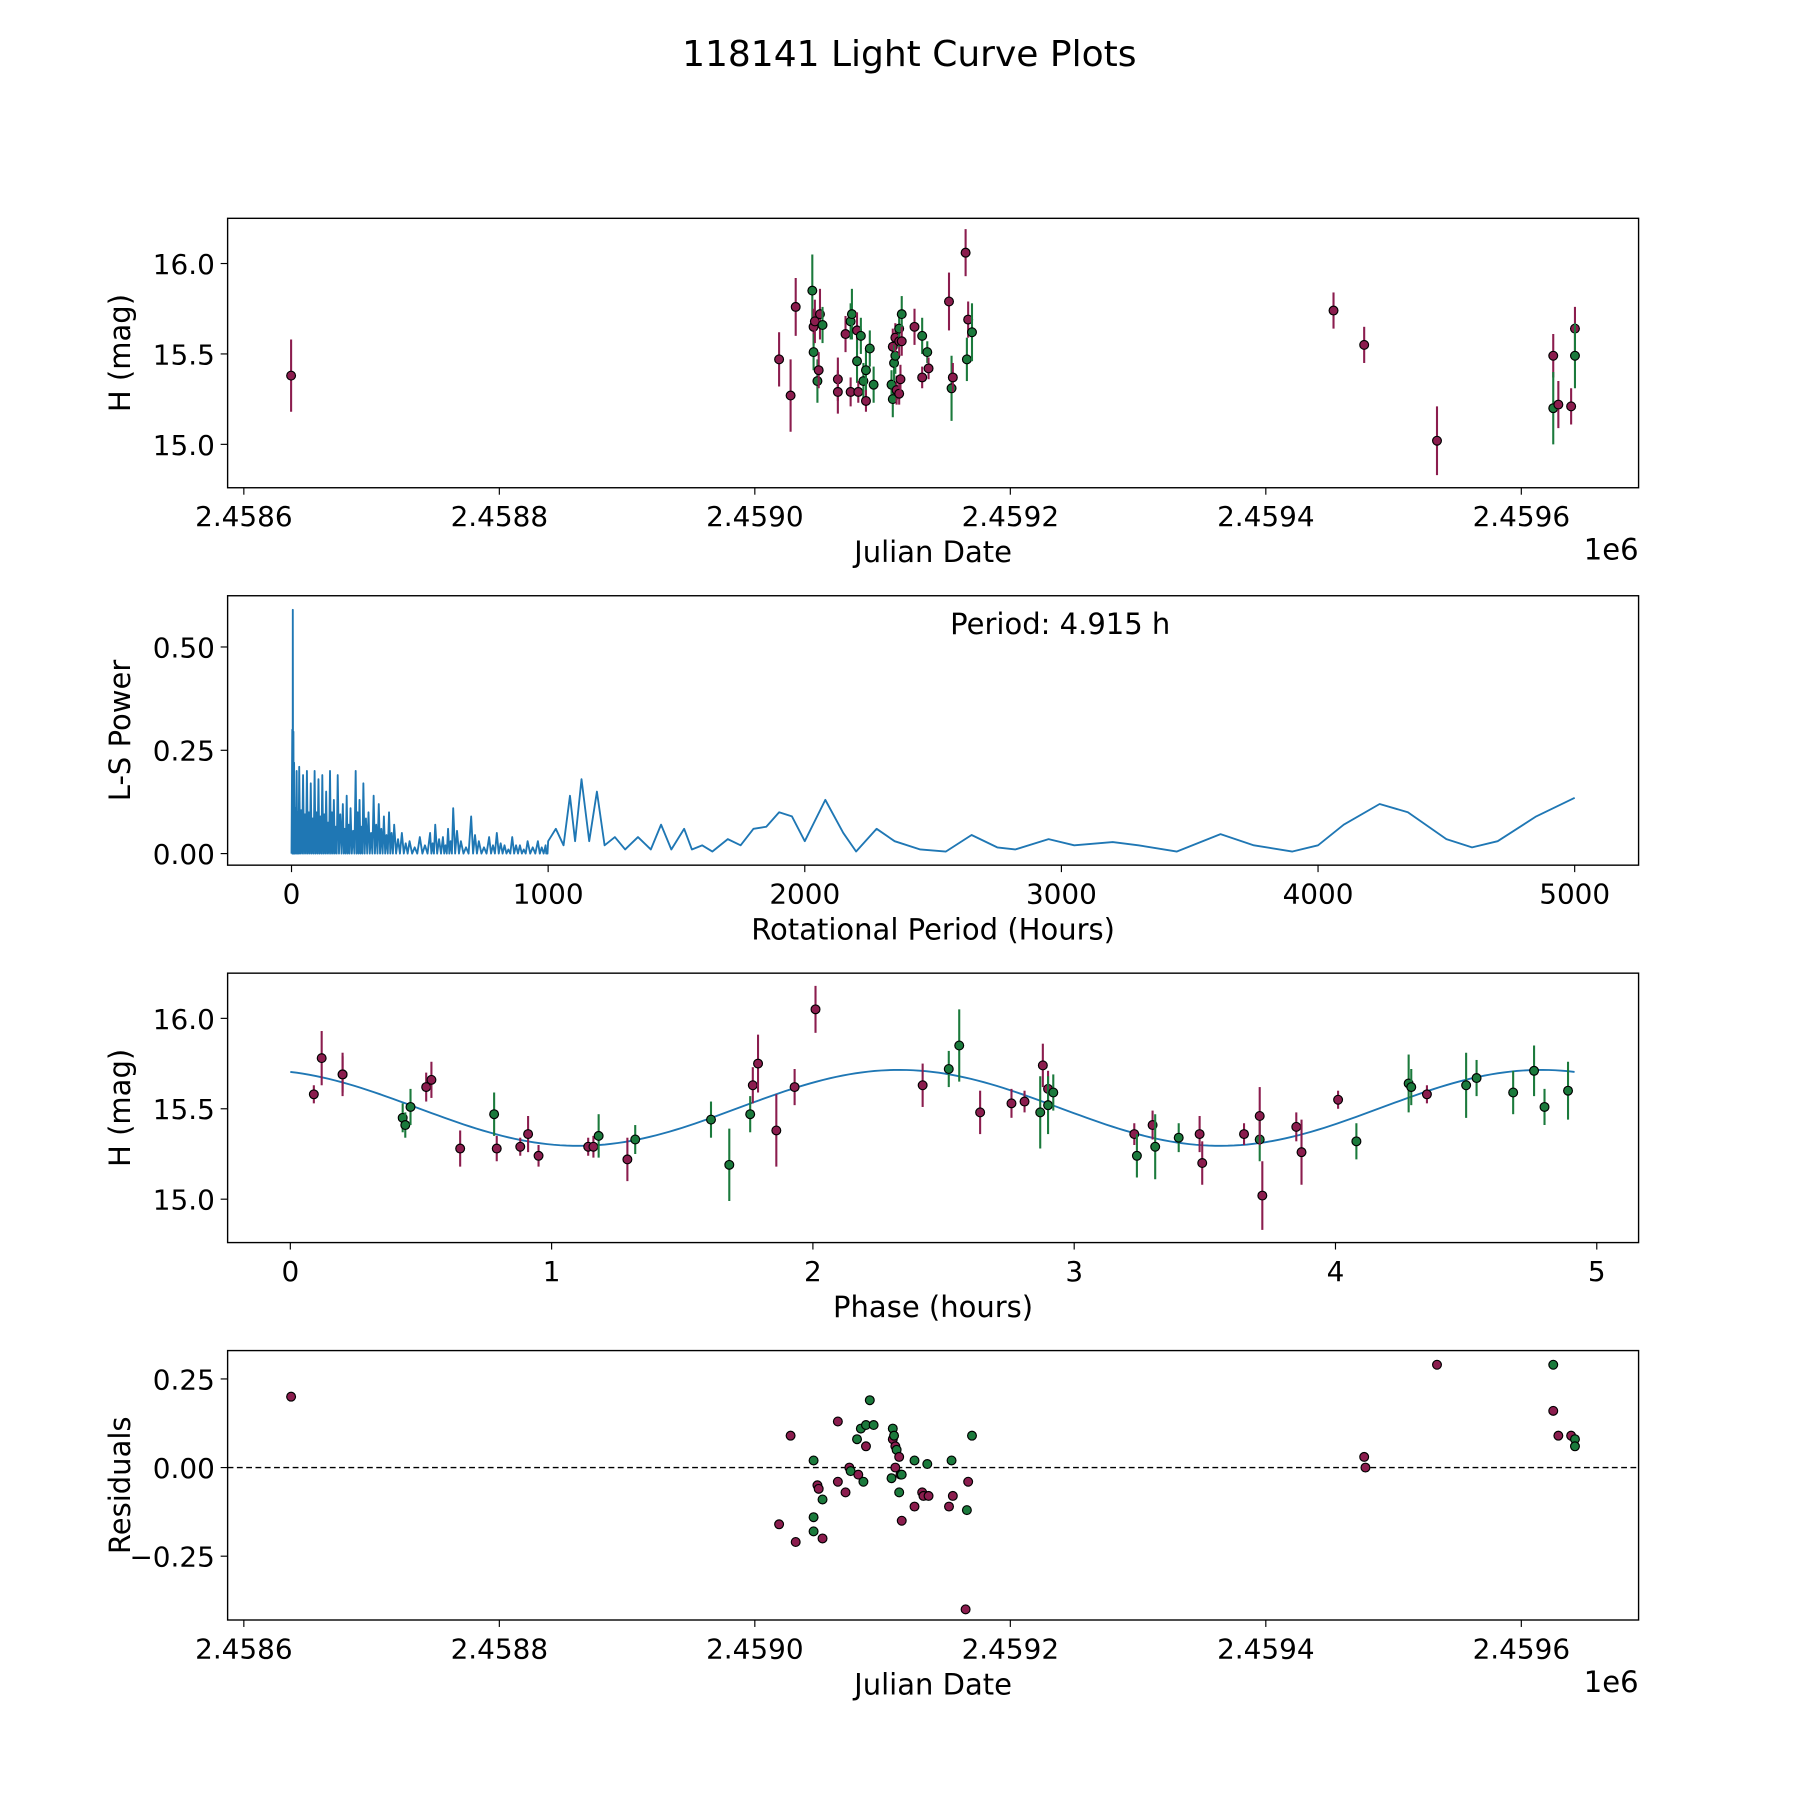 The height and width of the screenshot is (1800, 1800). I want to click on x-tick-label: 1000, so click(548, 893).